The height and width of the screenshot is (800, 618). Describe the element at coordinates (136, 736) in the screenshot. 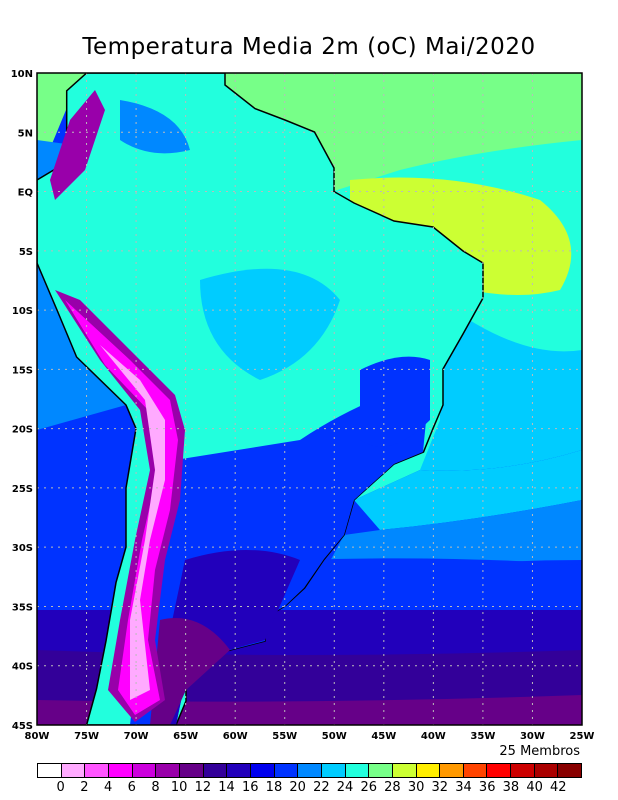

I see `lon-tick-label: 70W` at that location.